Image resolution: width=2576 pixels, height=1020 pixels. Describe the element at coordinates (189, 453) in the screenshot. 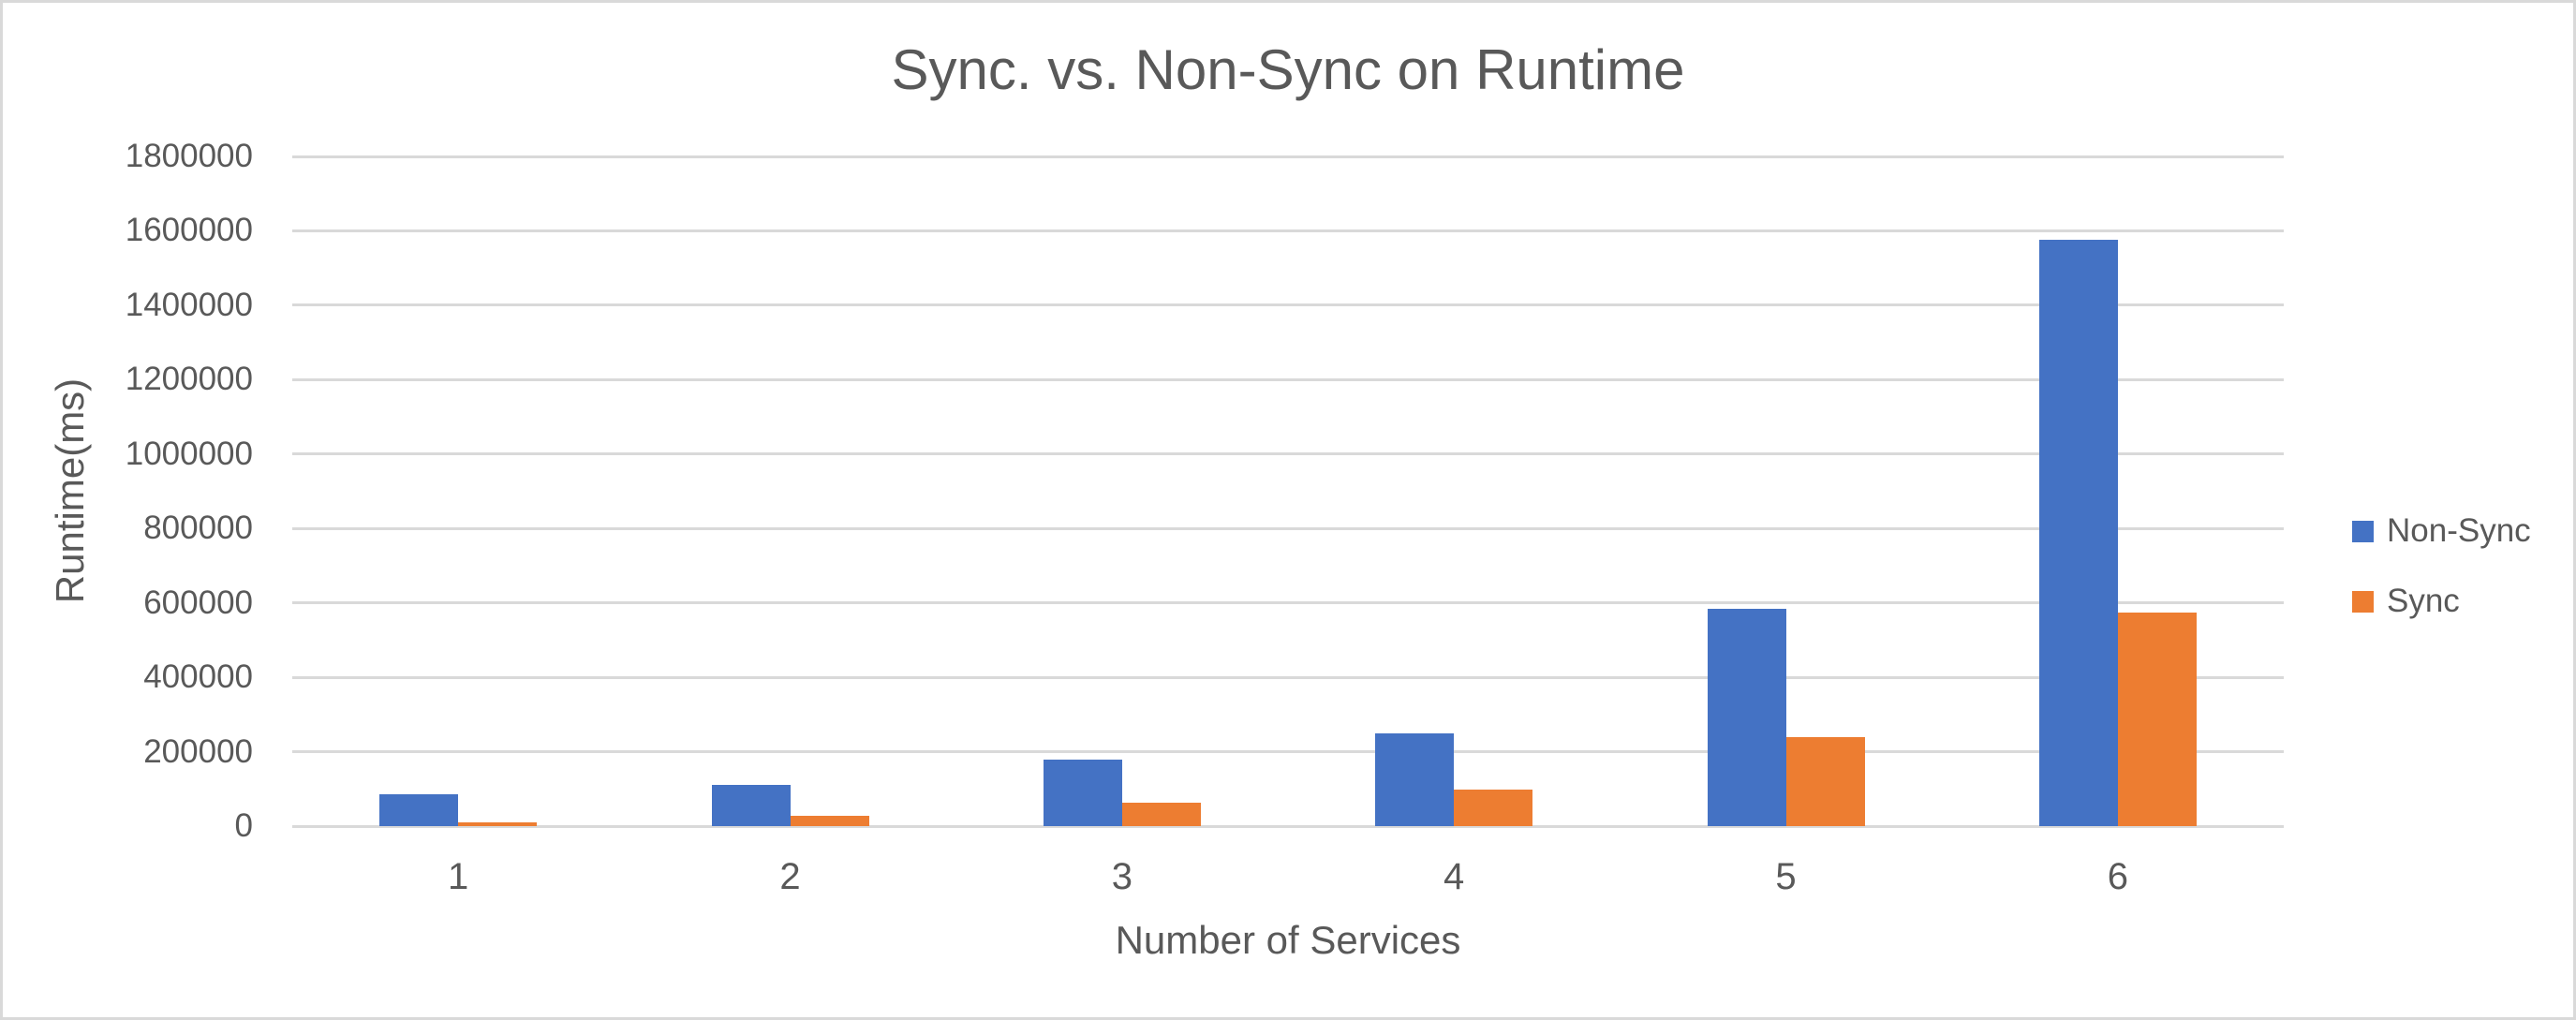

I see `y-tick-label: 1000000` at that location.